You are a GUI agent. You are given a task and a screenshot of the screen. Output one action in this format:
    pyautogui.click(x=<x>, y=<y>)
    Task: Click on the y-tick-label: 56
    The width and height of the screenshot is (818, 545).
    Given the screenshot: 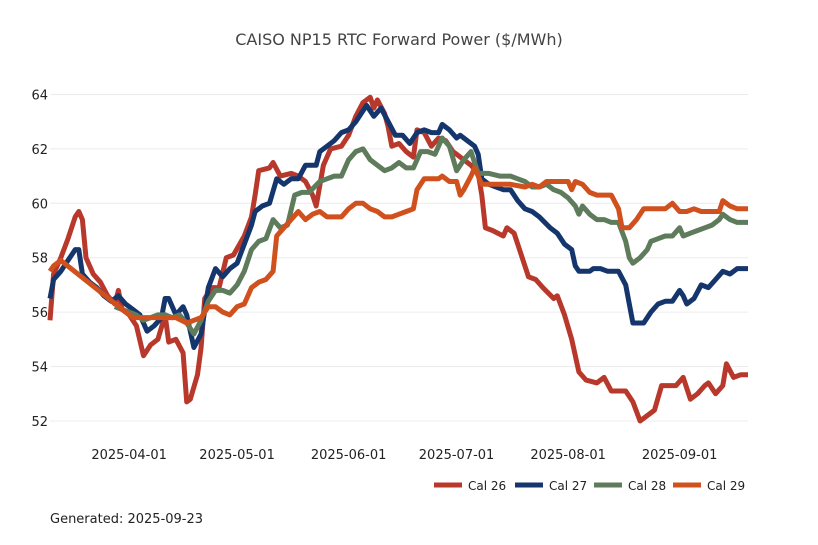 What is the action you would take?
    pyautogui.click(x=39, y=313)
    